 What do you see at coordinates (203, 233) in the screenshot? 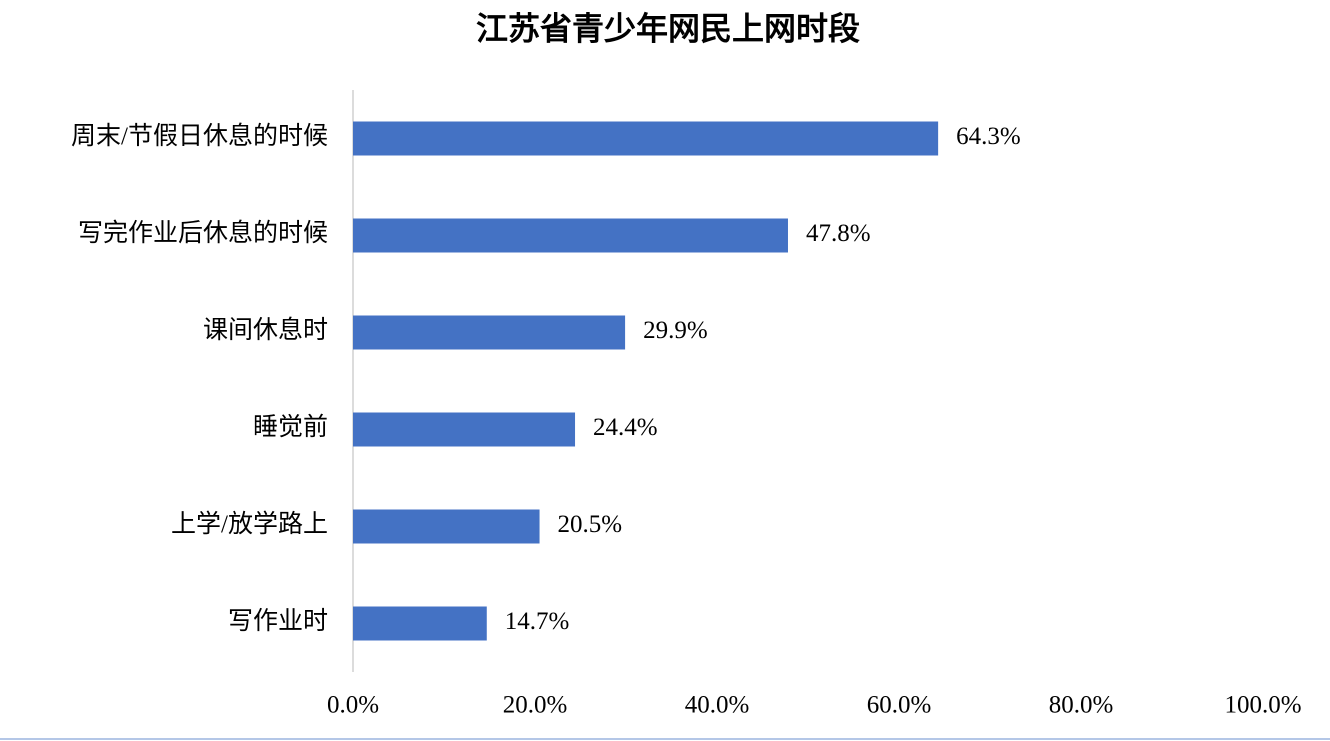
I see `y-tick-label: 写完作业后休息的时候` at bounding box center [203, 233].